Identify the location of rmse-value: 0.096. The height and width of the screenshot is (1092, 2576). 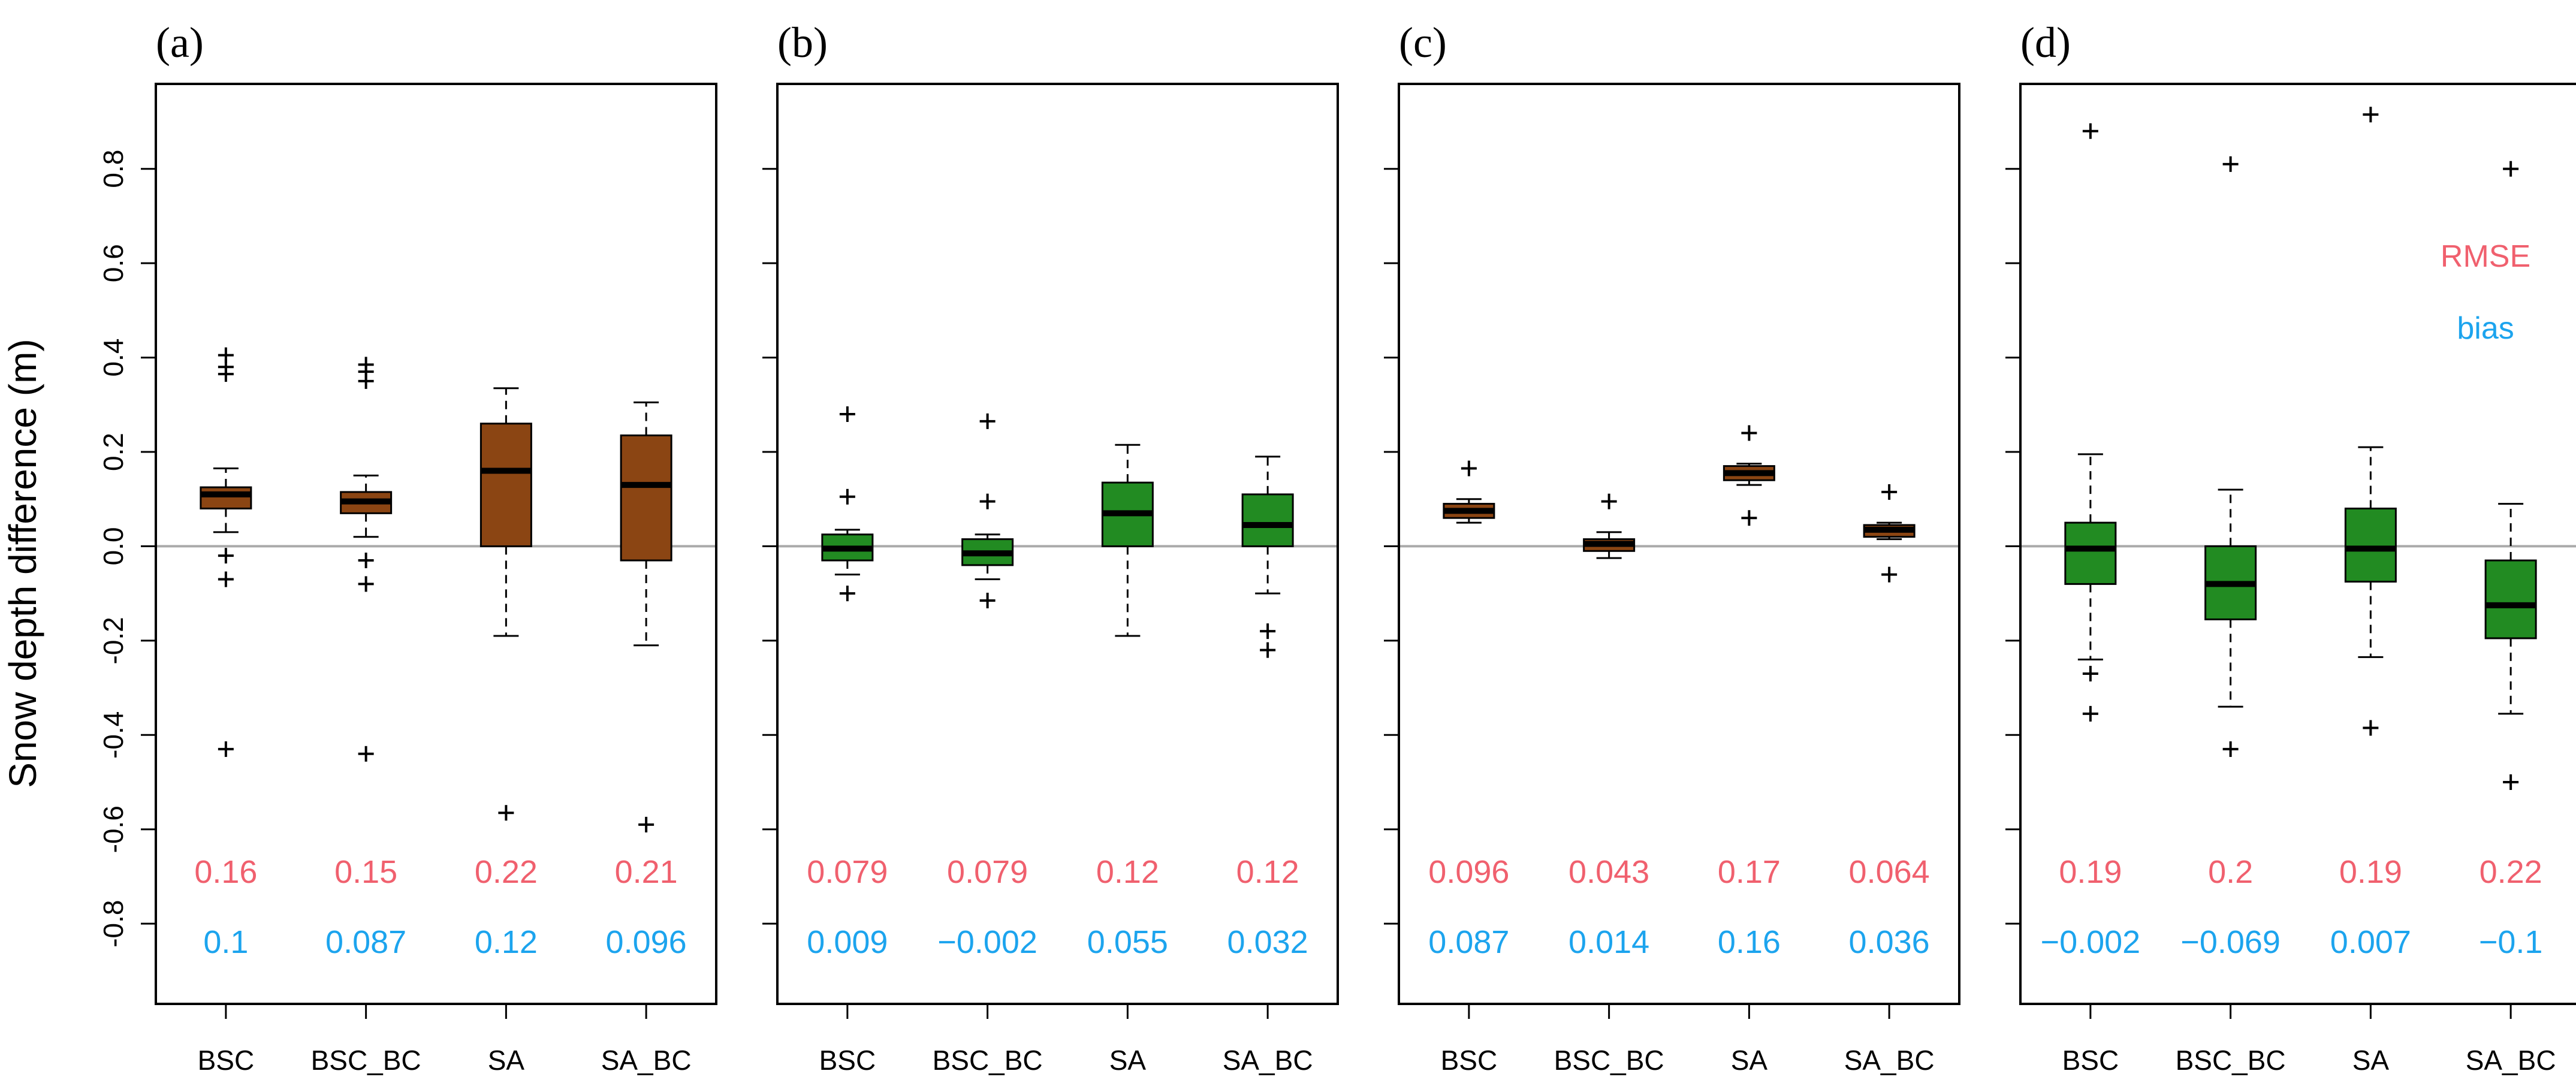
(1468, 872).